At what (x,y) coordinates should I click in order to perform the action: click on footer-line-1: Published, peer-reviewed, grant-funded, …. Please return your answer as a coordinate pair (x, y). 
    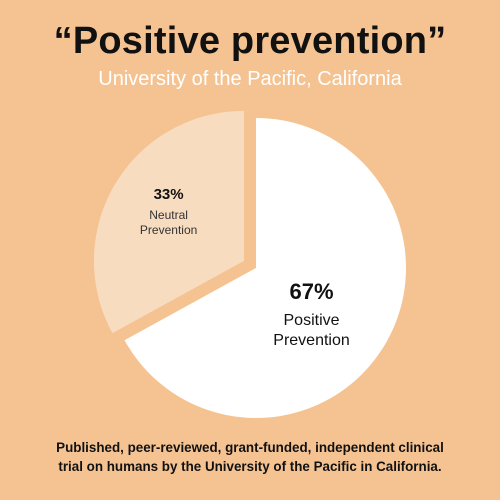
    Looking at the image, I should click on (250, 447).